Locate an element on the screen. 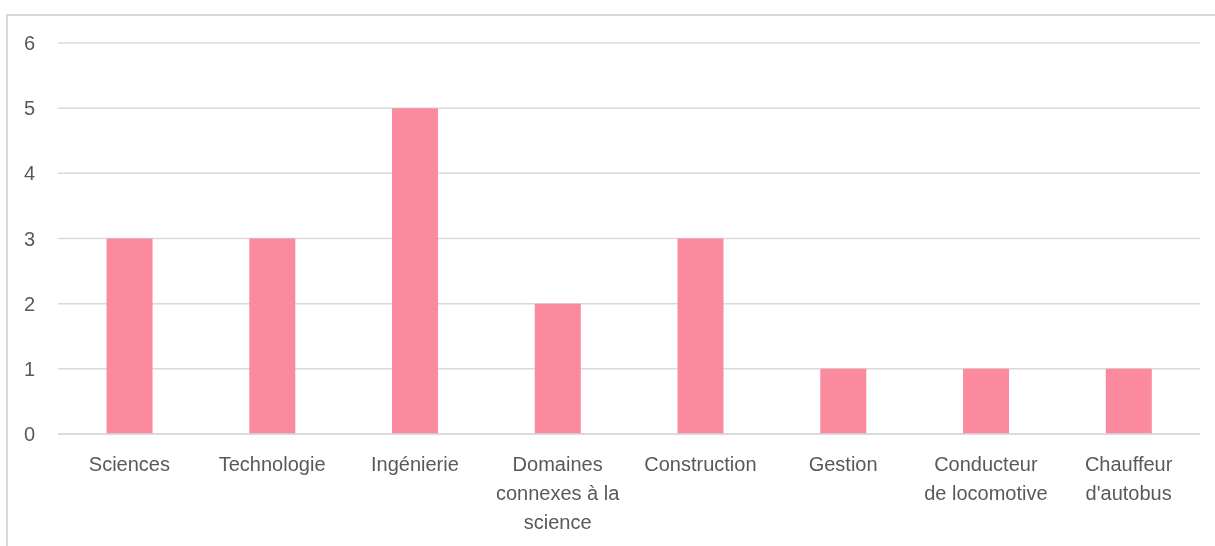  y-tick-label: 0 is located at coordinates (29, 434).